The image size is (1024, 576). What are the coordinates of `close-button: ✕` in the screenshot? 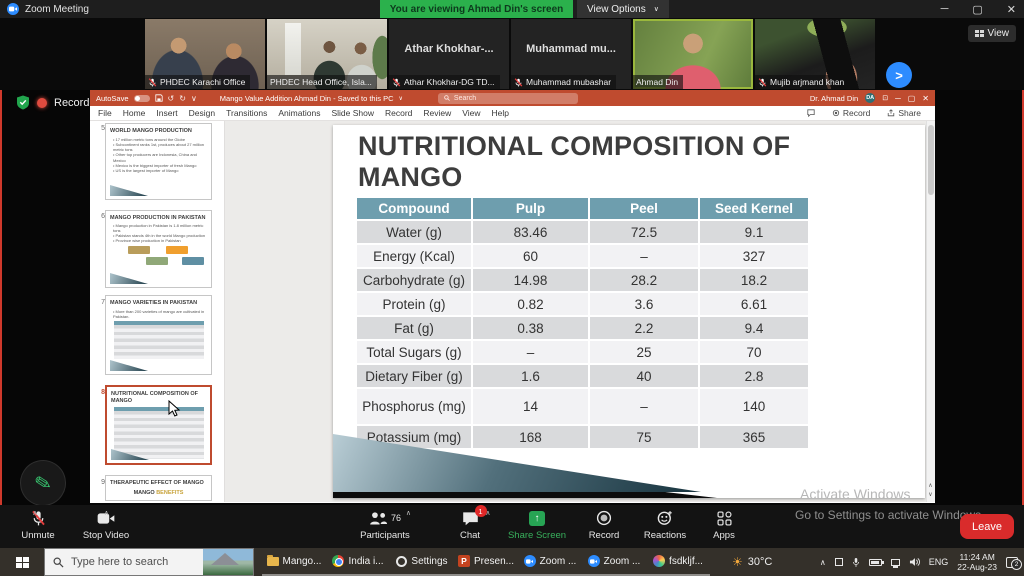 It's located at (1011, 9).